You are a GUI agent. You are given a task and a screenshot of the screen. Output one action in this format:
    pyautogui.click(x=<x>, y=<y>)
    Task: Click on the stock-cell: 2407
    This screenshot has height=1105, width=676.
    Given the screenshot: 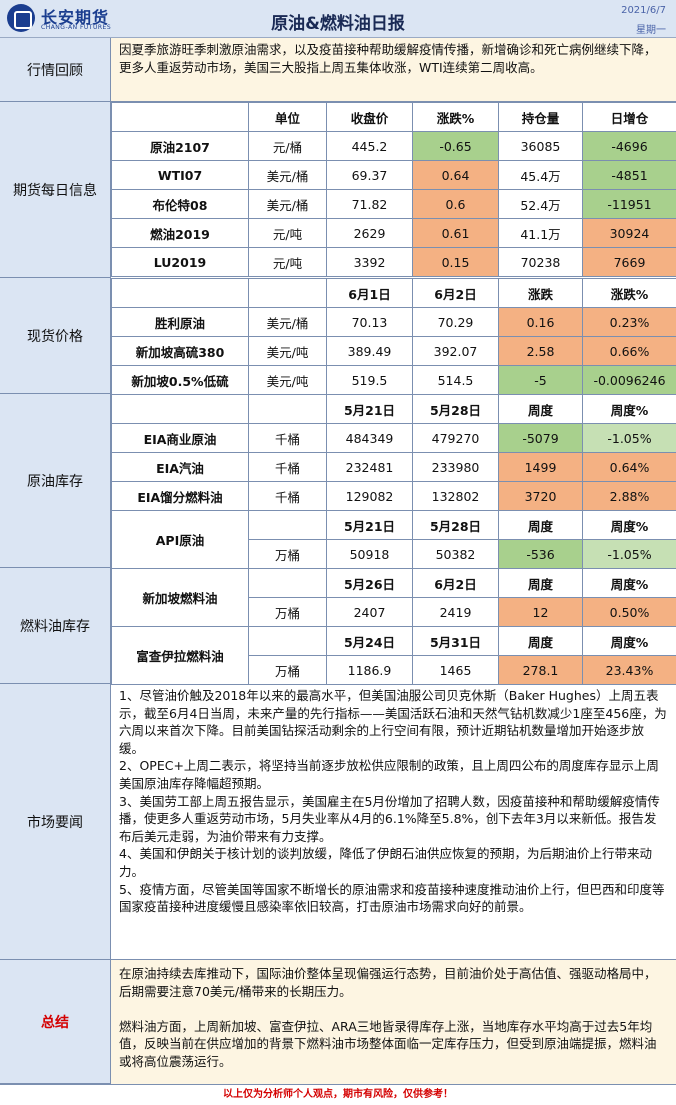 What is the action you would take?
    pyautogui.click(x=370, y=612)
    